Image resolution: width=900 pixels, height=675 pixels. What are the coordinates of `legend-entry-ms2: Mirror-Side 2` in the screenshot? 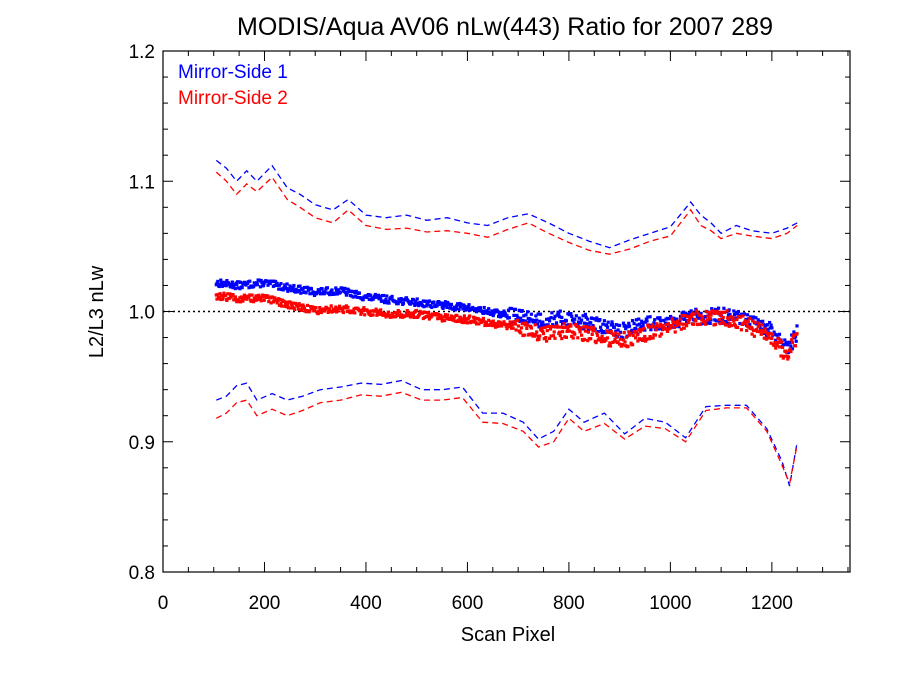 It's located at (233, 98).